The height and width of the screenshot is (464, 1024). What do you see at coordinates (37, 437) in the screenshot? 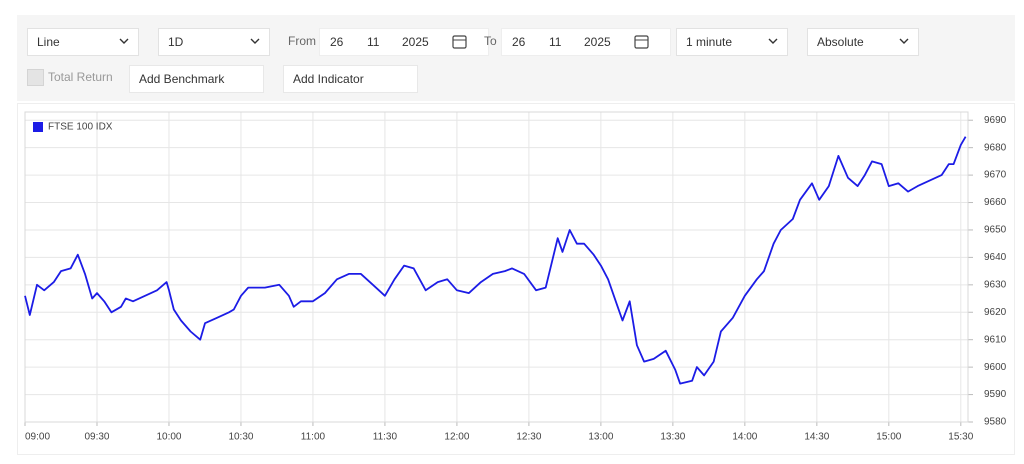
I see `x-tick-label: 09:00` at bounding box center [37, 437].